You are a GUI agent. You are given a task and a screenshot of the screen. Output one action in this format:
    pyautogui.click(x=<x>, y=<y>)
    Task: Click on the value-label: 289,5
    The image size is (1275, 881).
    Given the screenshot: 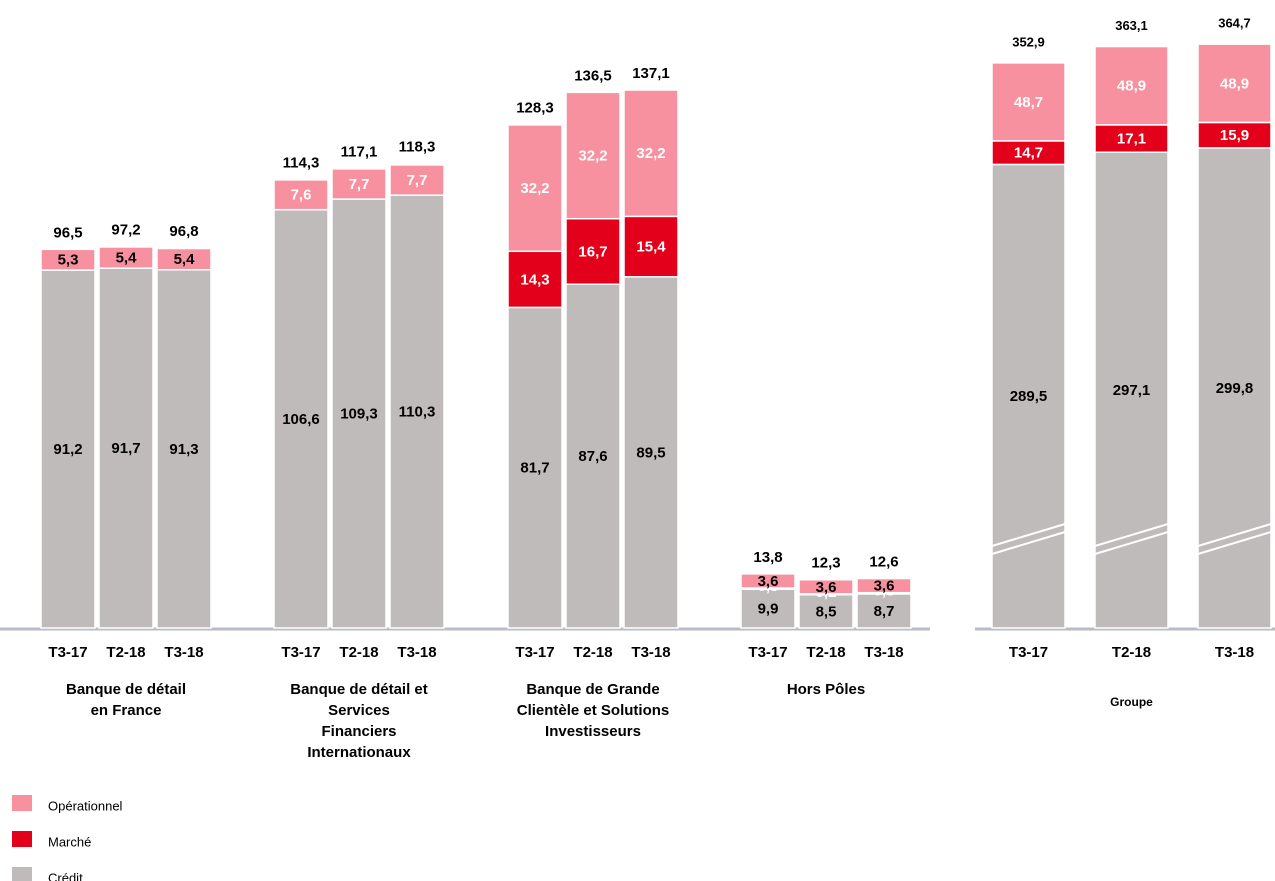 What is the action you would take?
    pyautogui.click(x=1029, y=396)
    